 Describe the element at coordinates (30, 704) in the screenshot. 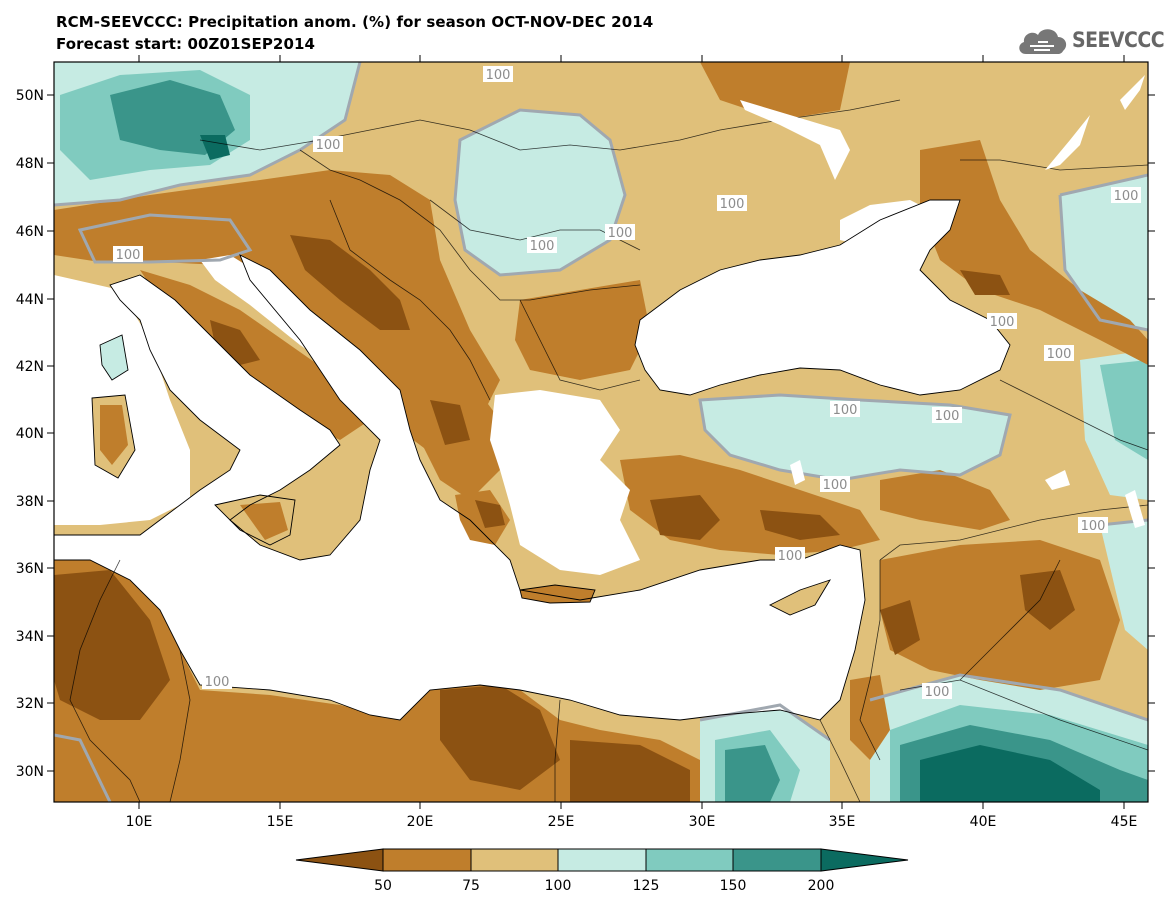

I see `lat-label: 32N` at that location.